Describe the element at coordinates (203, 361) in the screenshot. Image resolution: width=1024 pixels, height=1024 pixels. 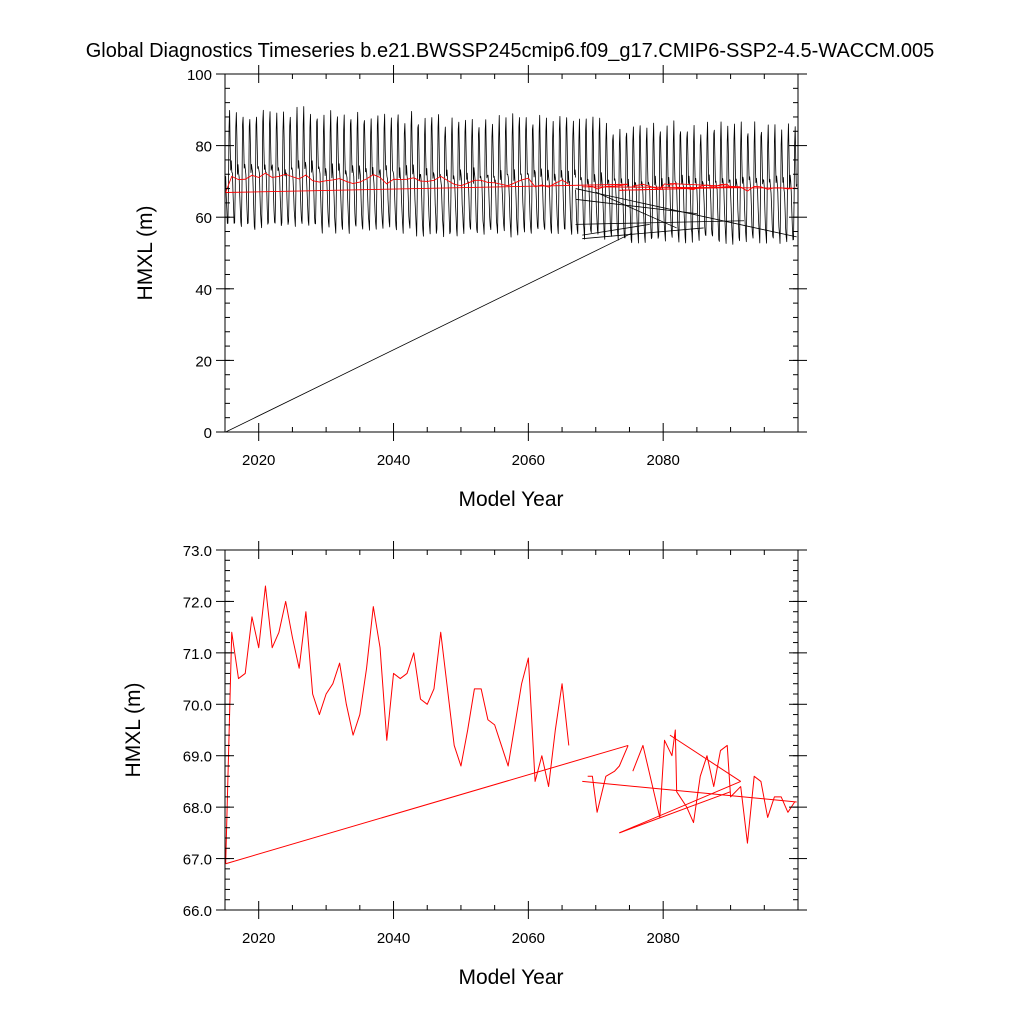
I see `top-y-tick-label: 20` at that location.